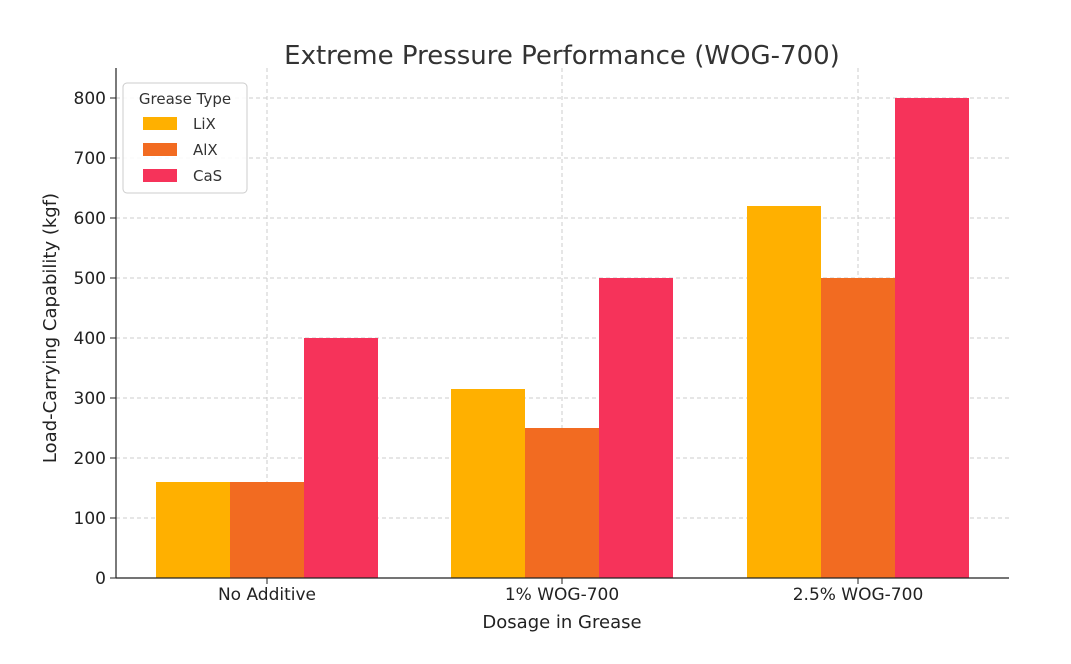 The image size is (1071, 664). What do you see at coordinates (90, 339) in the screenshot?
I see `y-tick-label: 400` at bounding box center [90, 339].